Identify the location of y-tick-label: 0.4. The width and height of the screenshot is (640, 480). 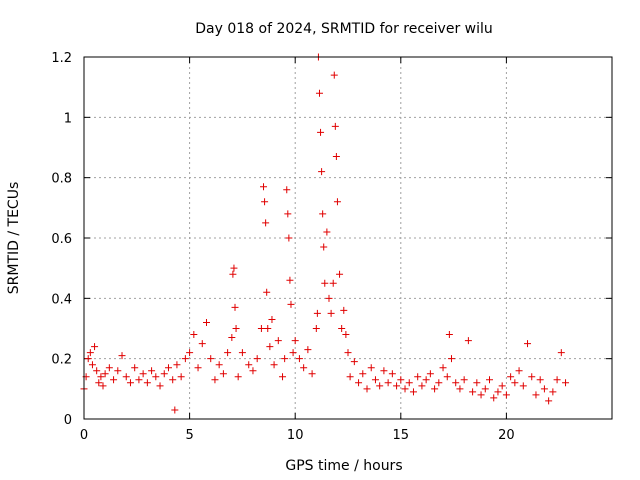
(61, 299).